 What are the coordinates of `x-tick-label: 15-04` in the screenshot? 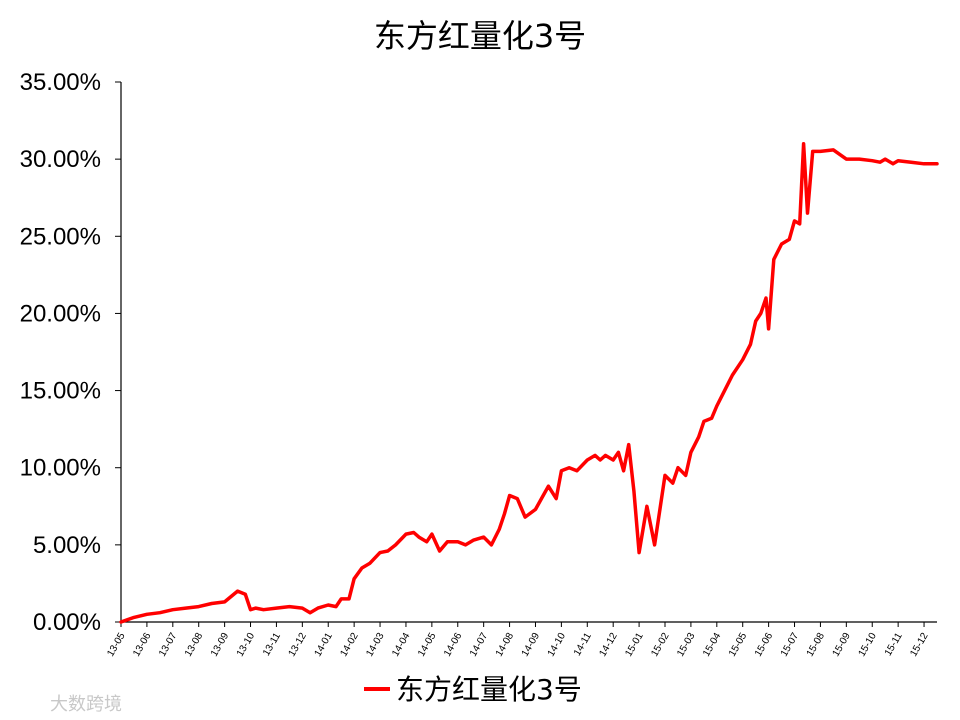 It's located at (712, 645).